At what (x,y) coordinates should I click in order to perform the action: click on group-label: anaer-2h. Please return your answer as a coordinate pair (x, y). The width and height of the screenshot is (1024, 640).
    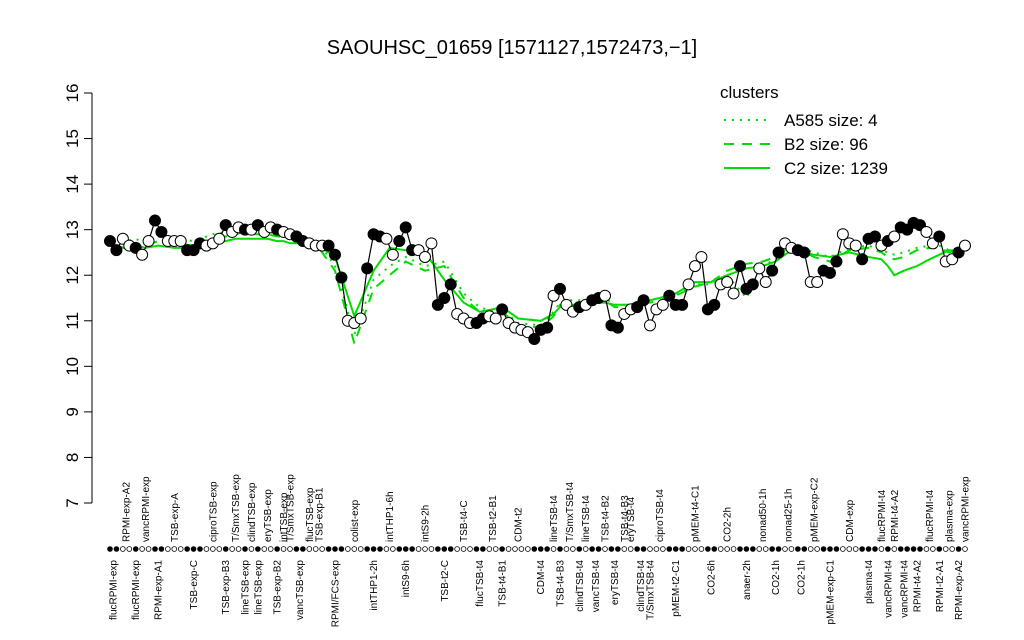
    Looking at the image, I should click on (747, 580).